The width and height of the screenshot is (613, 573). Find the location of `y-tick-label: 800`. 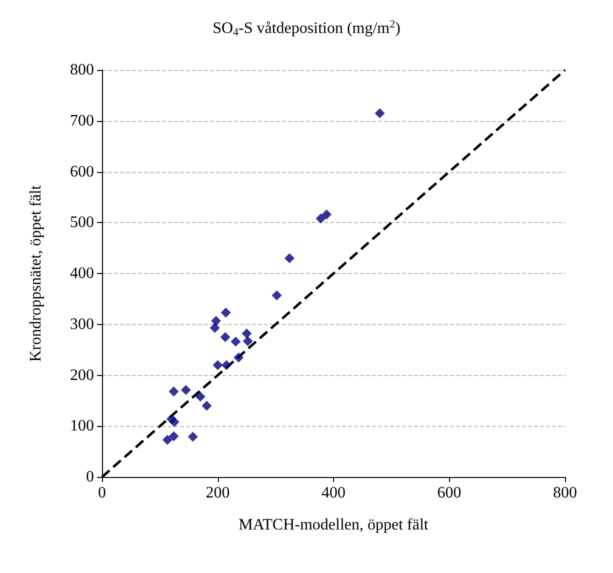

y-tick-label: 800 is located at coordinates (82, 70).